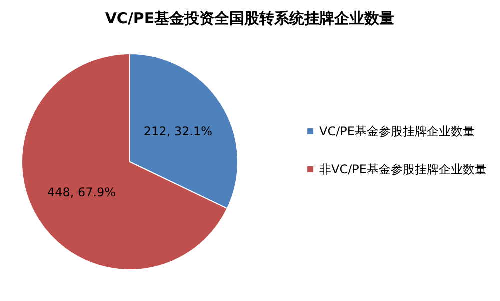  I want to click on data-label: 212, 32.1%, so click(178, 131).